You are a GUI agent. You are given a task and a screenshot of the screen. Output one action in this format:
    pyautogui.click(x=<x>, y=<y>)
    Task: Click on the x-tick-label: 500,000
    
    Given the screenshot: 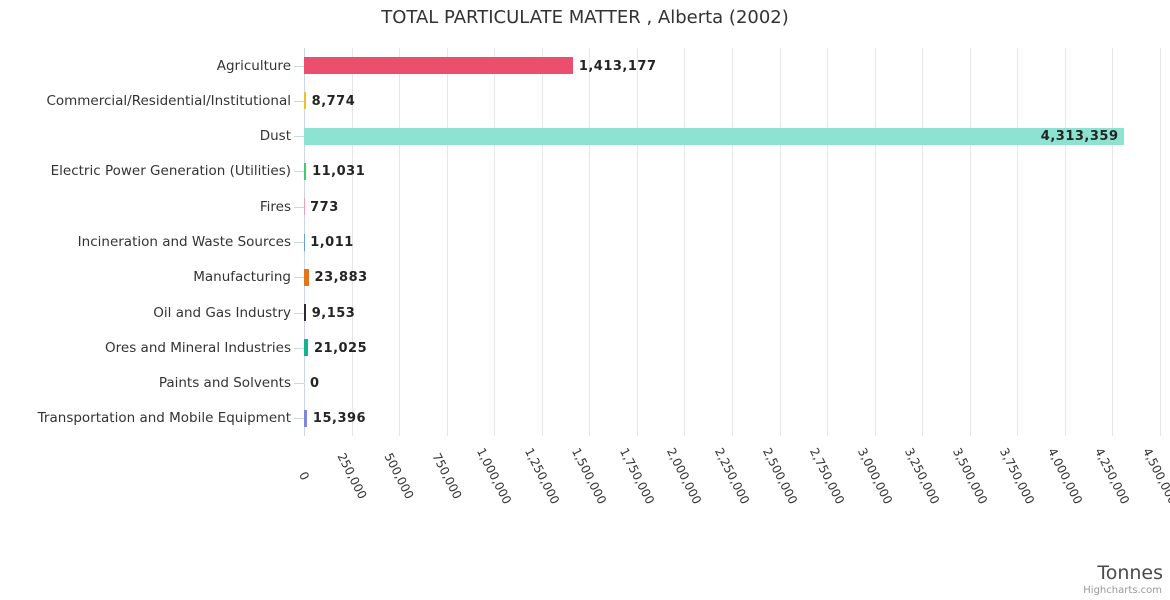 What is the action you would take?
    pyautogui.click(x=399, y=476)
    